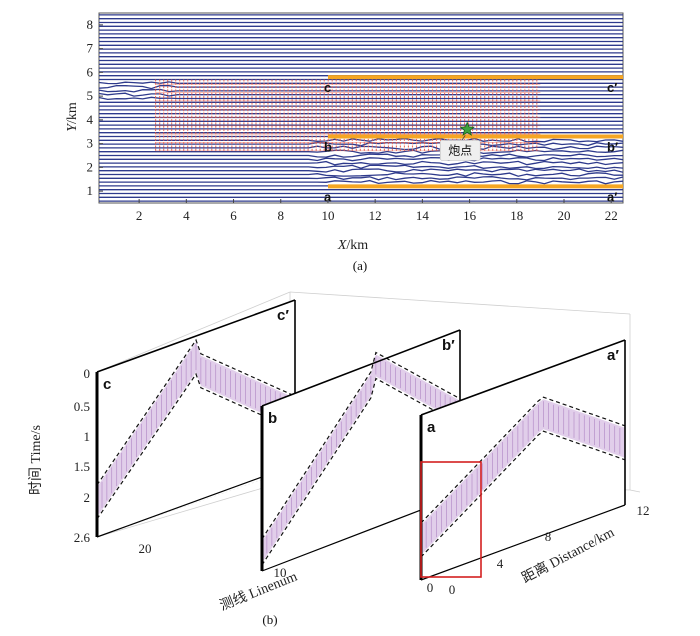 This screenshot has height=636, width=700. What do you see at coordinates (90, 48) in the screenshot?
I see `y-tick-label: 7` at bounding box center [90, 48].